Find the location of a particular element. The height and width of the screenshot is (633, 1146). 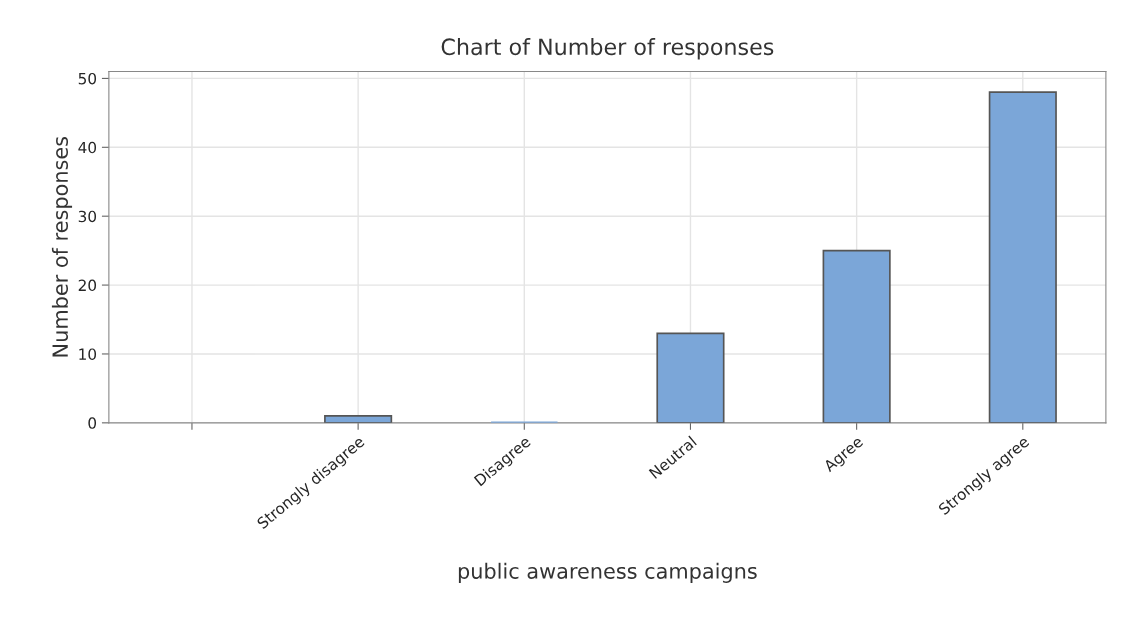

y-tick-label: 50 is located at coordinates (87, 78).